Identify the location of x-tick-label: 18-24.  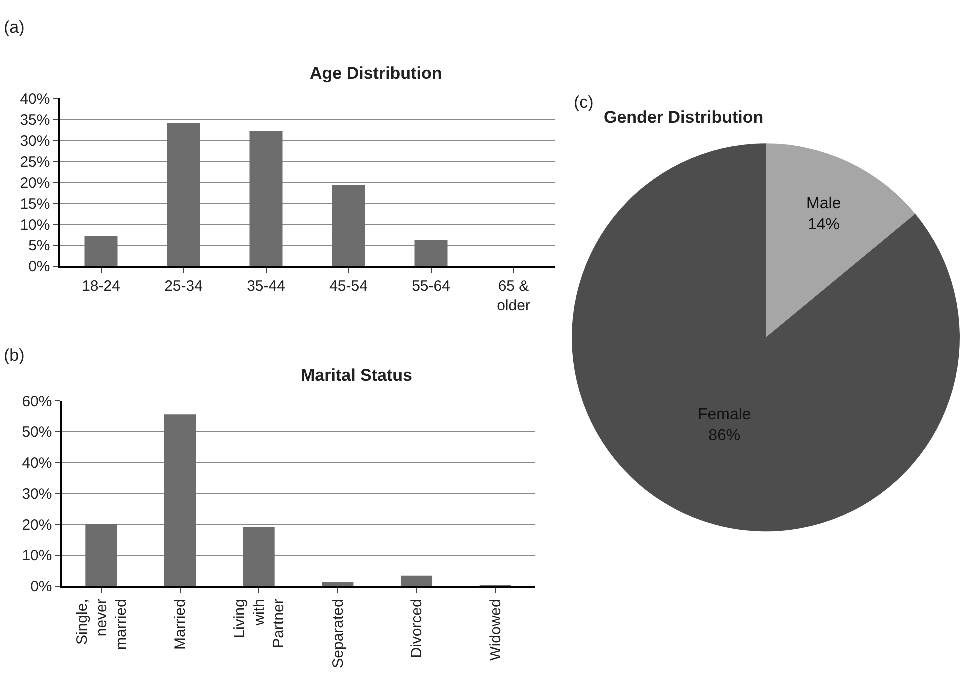
(101, 287).